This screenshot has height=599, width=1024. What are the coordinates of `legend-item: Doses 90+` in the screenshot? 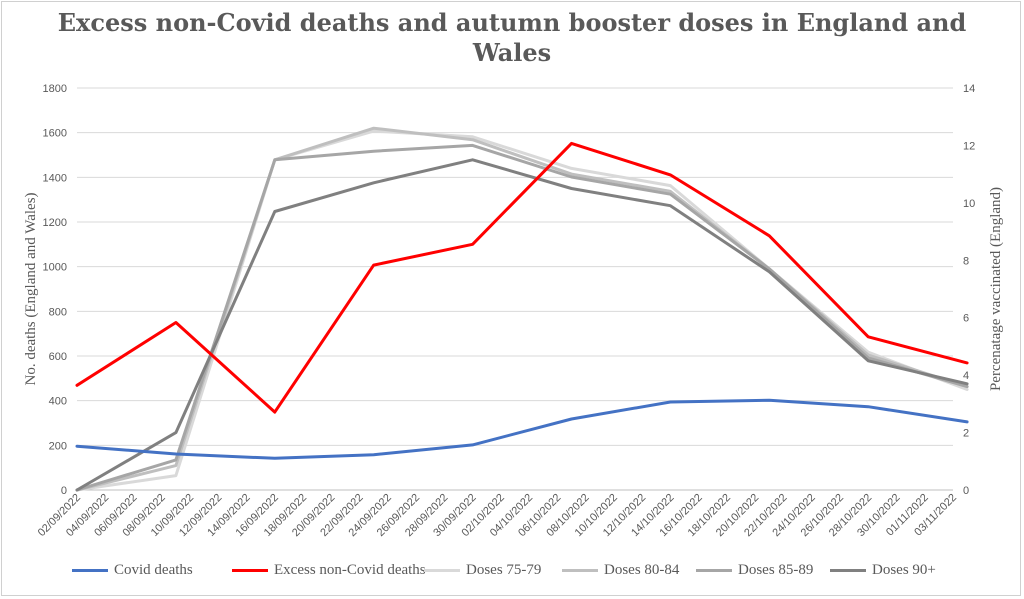 It's located at (883, 570).